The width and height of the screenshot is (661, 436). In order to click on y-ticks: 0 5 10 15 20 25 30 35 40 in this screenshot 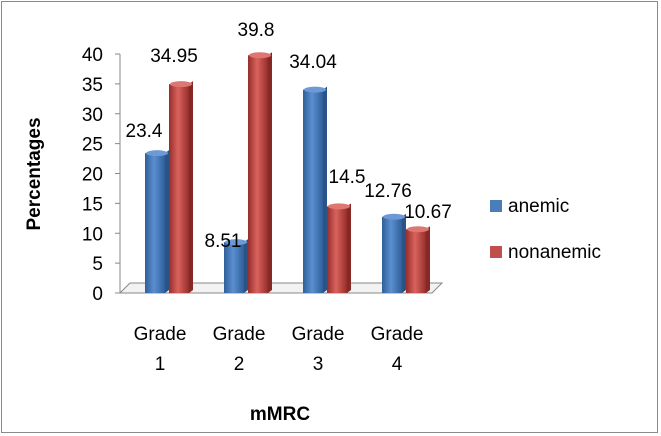, I will do `click(101, 175)`.